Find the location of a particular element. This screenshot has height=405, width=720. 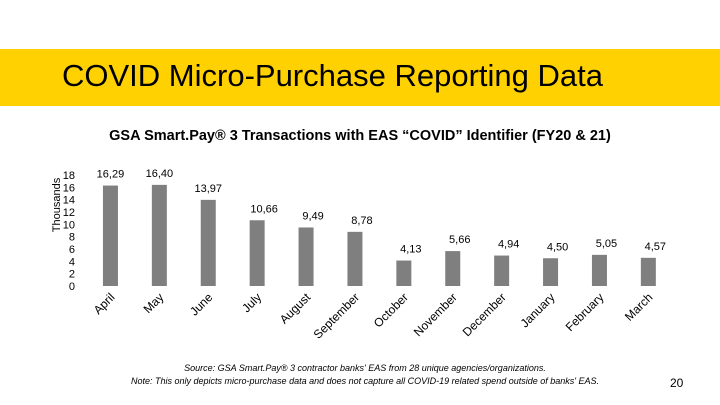

x-tick-label: September is located at coordinates (336, 315).